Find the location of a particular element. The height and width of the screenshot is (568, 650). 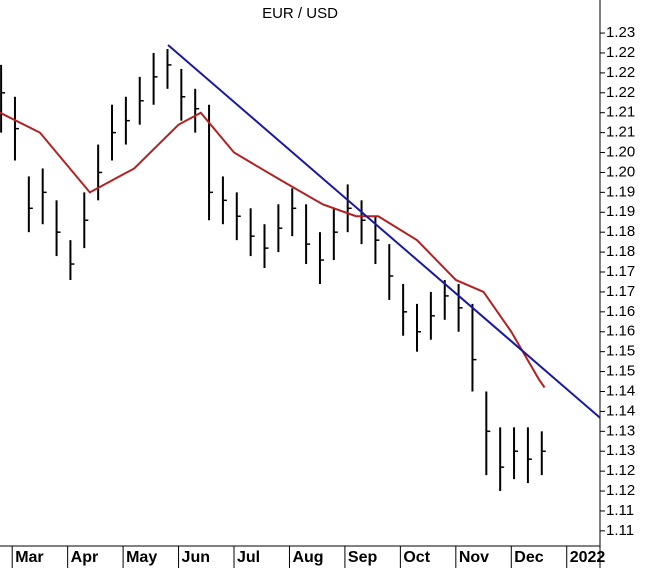

x-tick-label: Aug is located at coordinates (307, 557).